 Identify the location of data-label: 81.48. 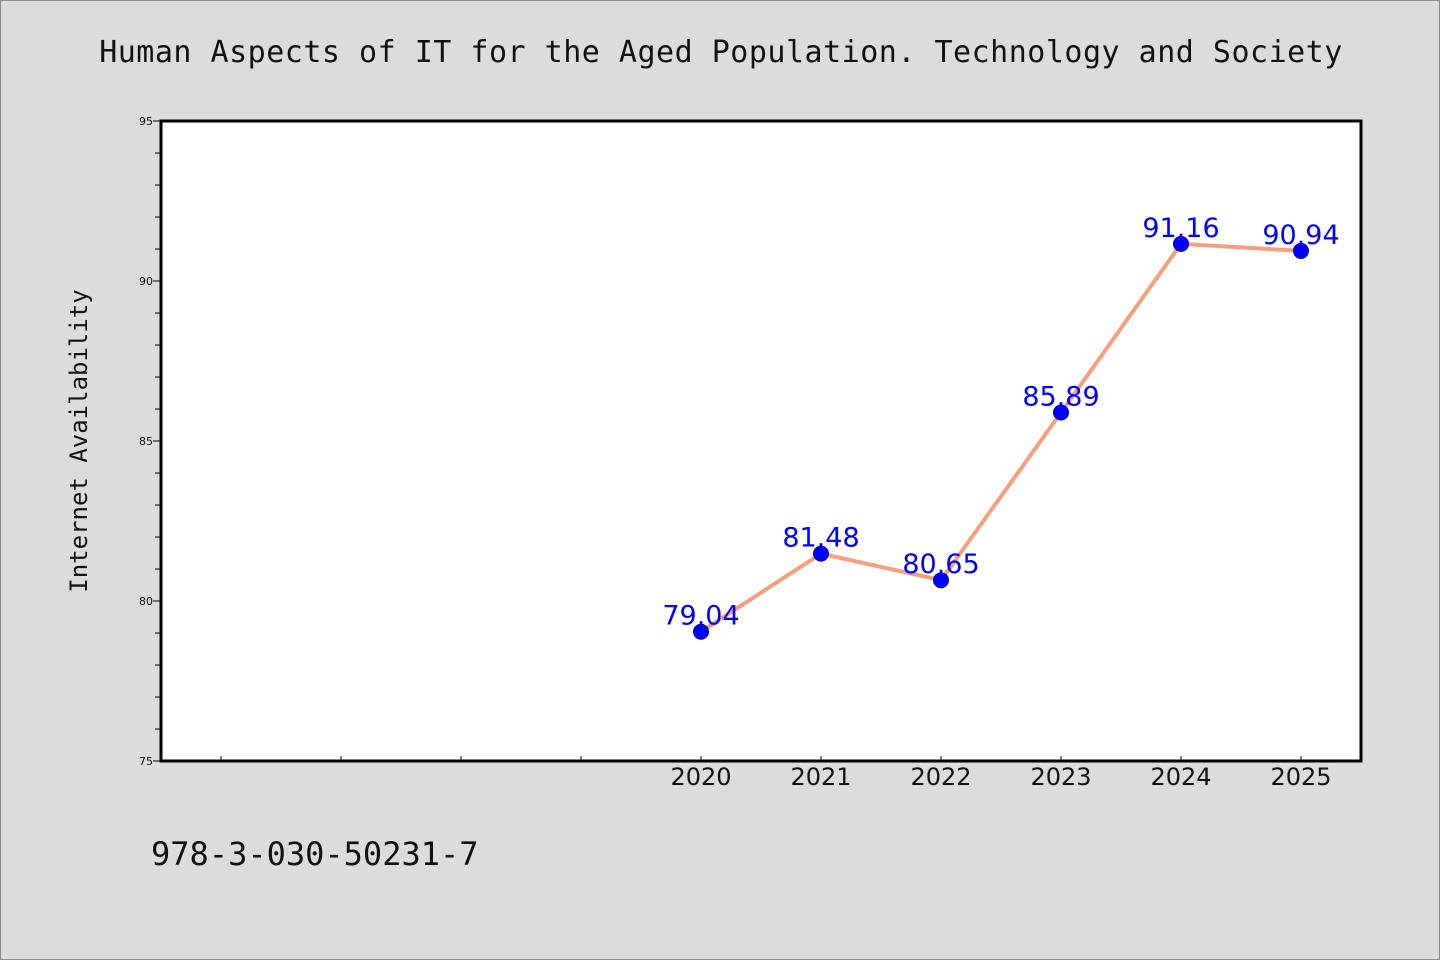
(820, 538).